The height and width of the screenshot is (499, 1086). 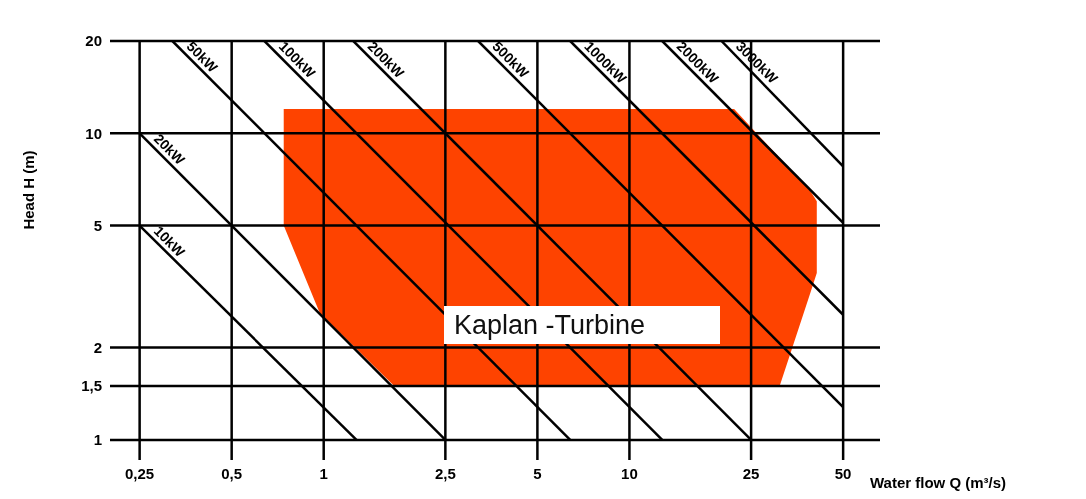 What do you see at coordinates (97, 347) in the screenshot?
I see `y-tick-label: 2` at bounding box center [97, 347].